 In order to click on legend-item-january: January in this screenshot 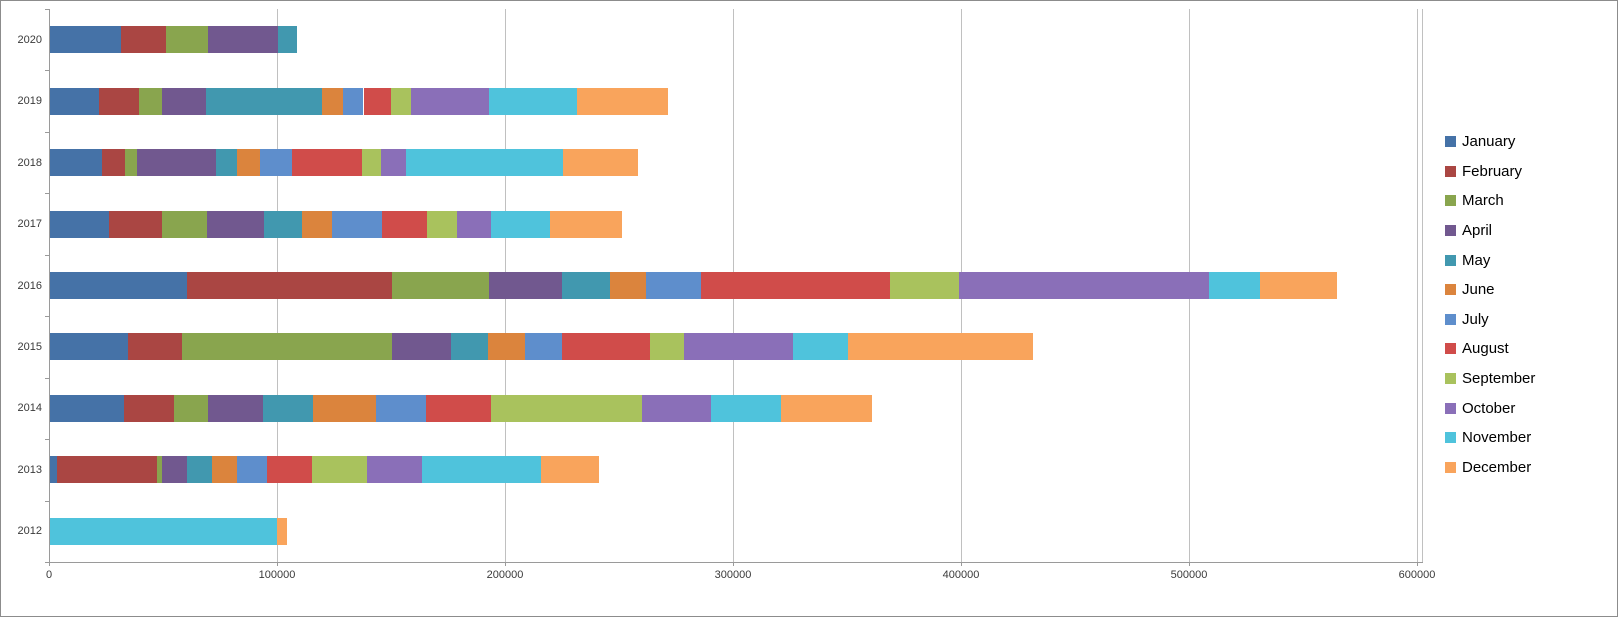, I will do `click(1480, 142)`.